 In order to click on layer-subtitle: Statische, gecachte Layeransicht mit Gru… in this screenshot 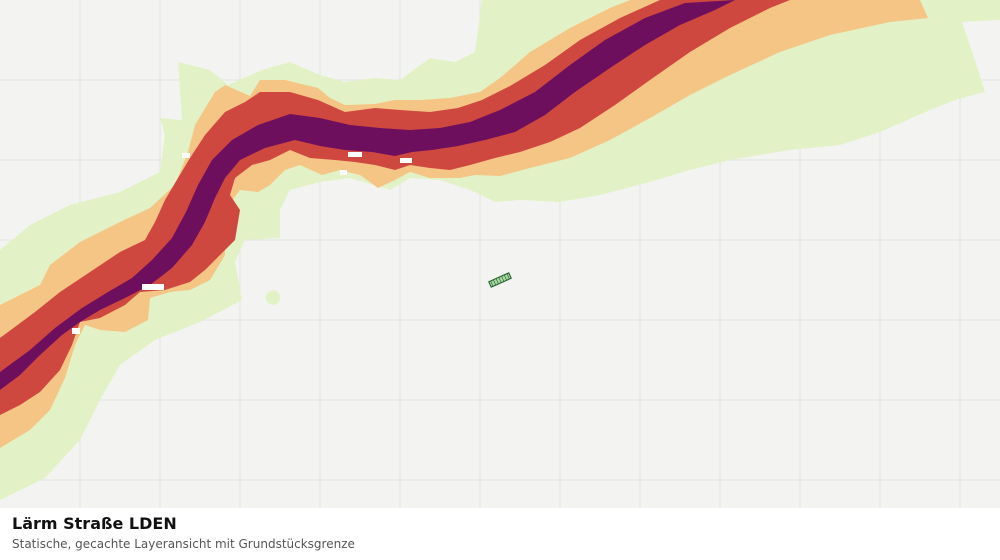, I will do `click(183, 544)`.